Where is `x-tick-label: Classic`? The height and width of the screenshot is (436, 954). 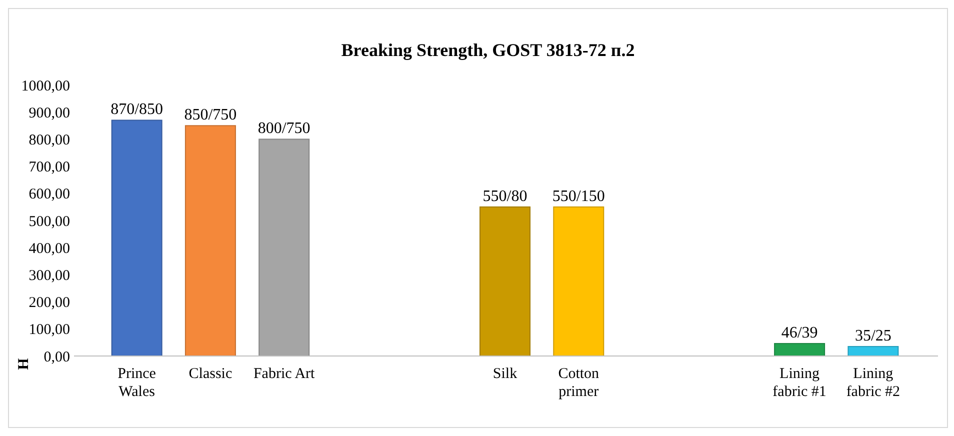 x-tick-label: Classic is located at coordinates (210, 374).